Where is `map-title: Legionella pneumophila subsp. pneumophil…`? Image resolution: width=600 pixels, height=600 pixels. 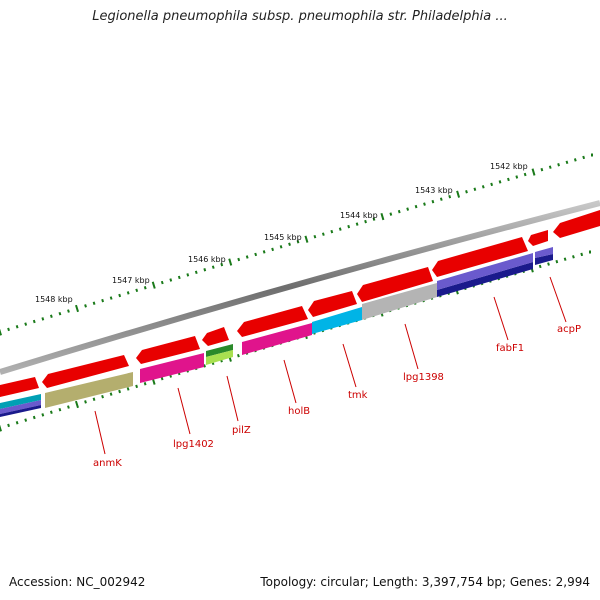
map-title: Legionella pneumophila subsp. pneumophil… is located at coordinates (300, 16).